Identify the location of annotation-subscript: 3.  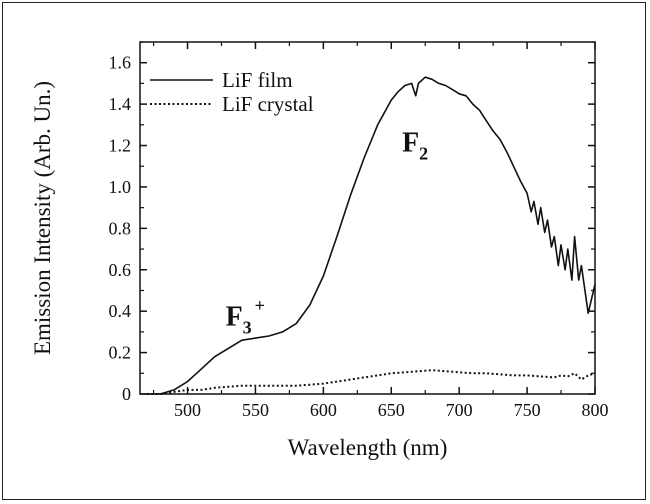
(247, 328).